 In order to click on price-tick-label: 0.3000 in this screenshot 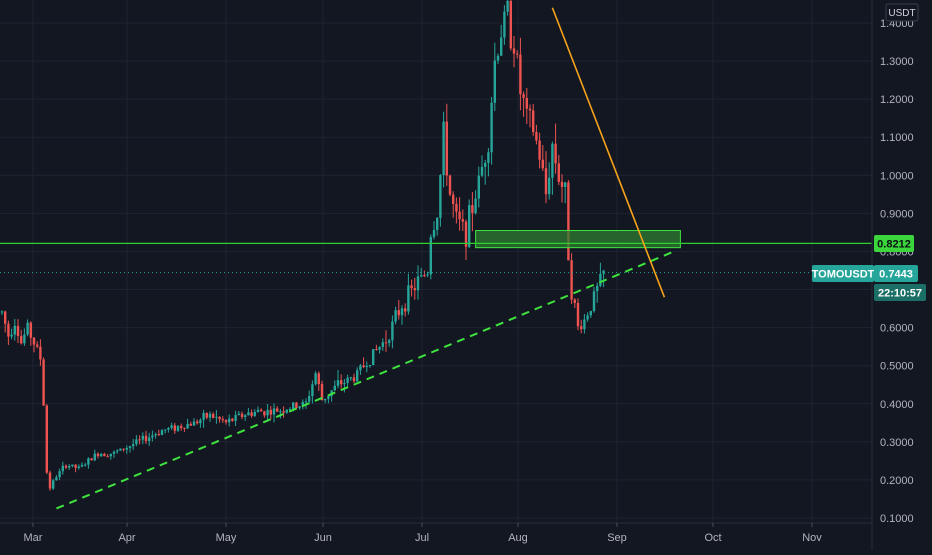, I will do `click(897, 443)`.